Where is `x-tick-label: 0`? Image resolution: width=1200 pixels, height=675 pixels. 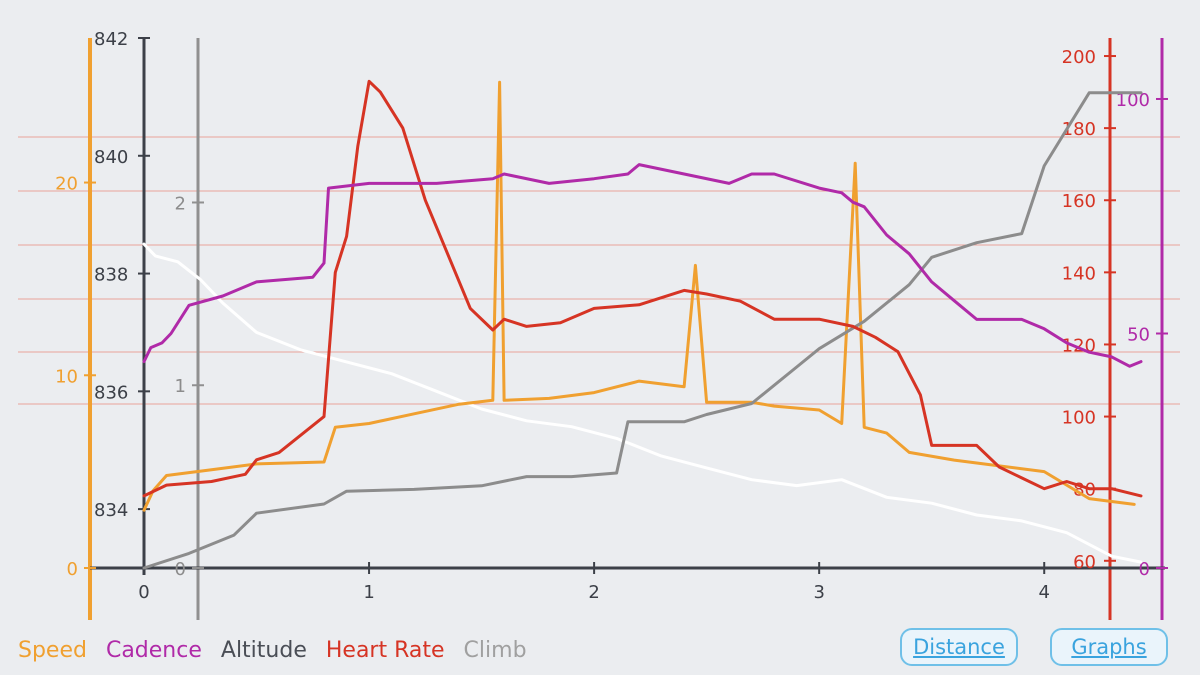 x-tick-label: 0 is located at coordinates (143, 592).